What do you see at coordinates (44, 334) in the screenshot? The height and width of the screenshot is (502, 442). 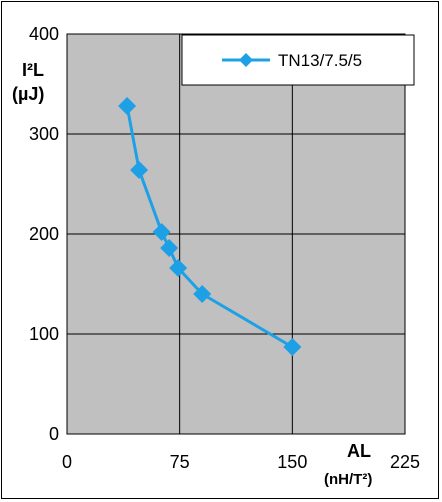 I see `y-tick-label-100: 100` at bounding box center [44, 334].